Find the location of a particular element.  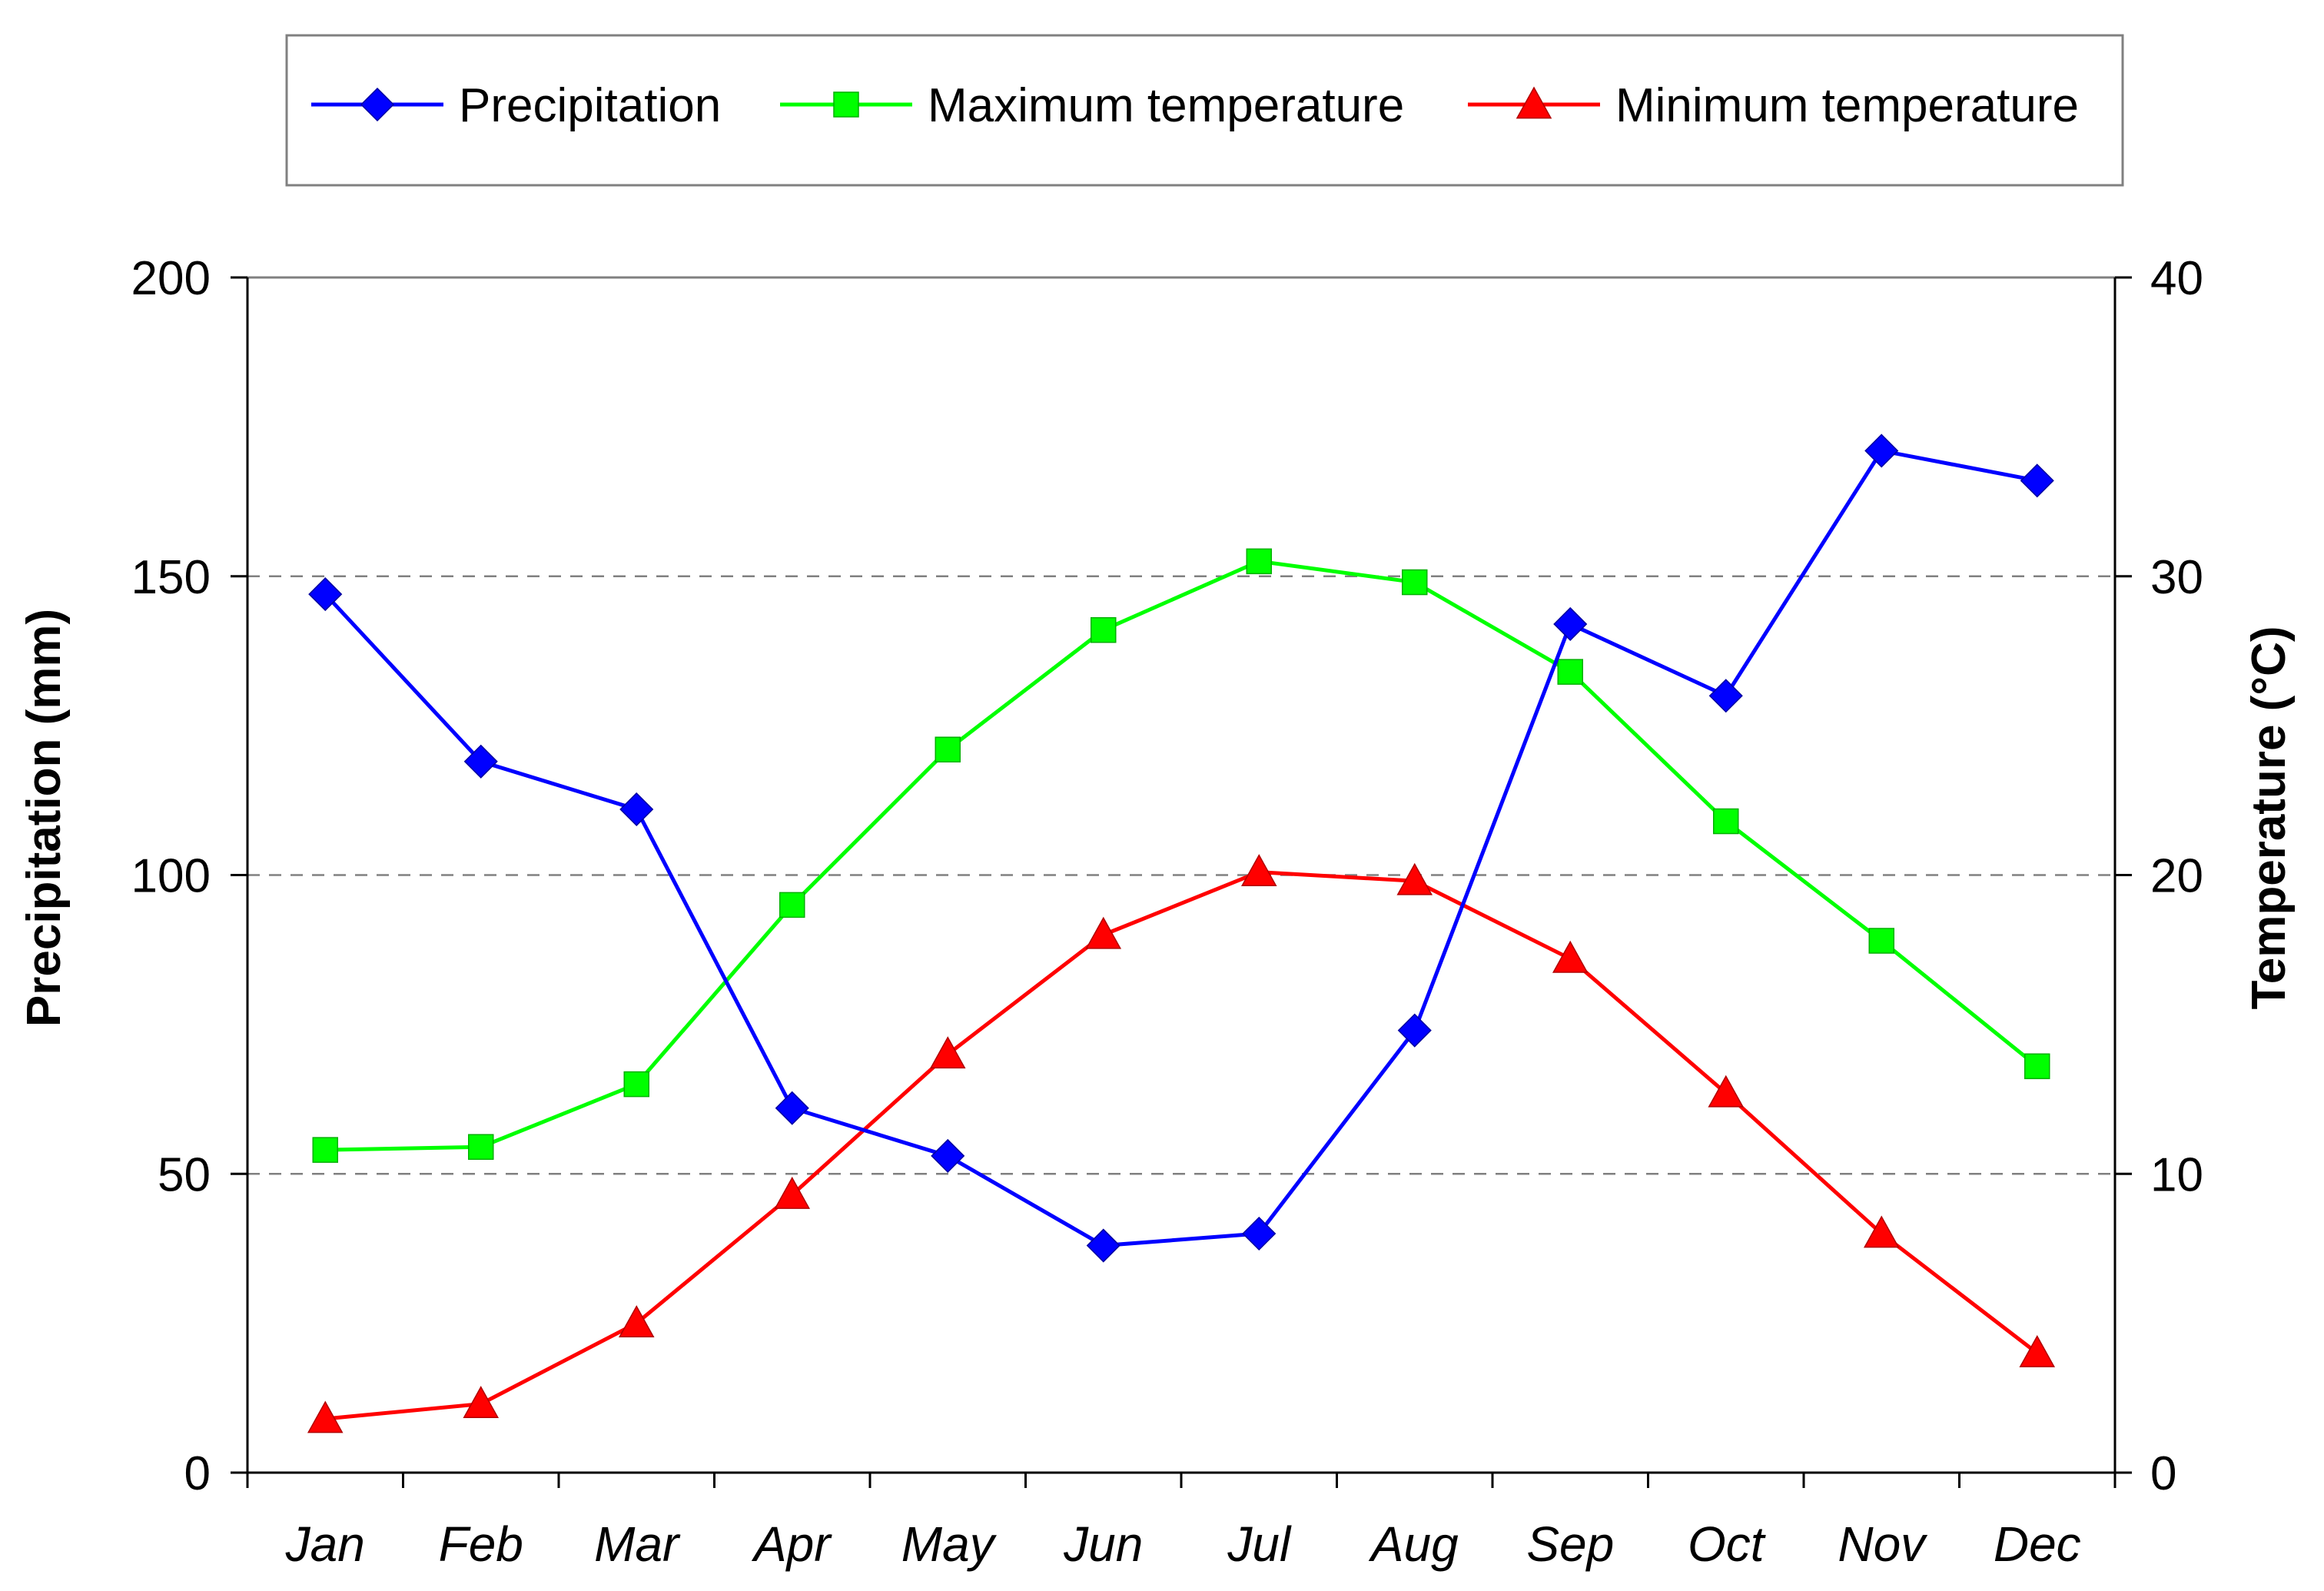

point-precipitation-mar is located at coordinates (636, 809).